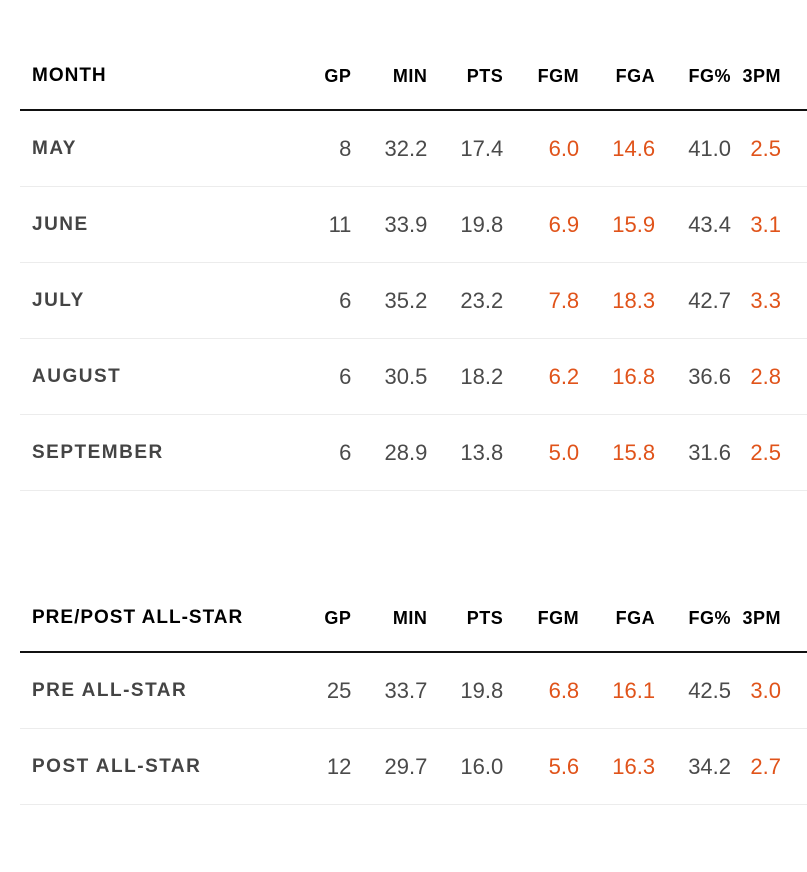 This screenshot has height=872, width=807. Describe the element at coordinates (693, 148) in the screenshot. I see `cell-fg-pct: 41.0` at that location.